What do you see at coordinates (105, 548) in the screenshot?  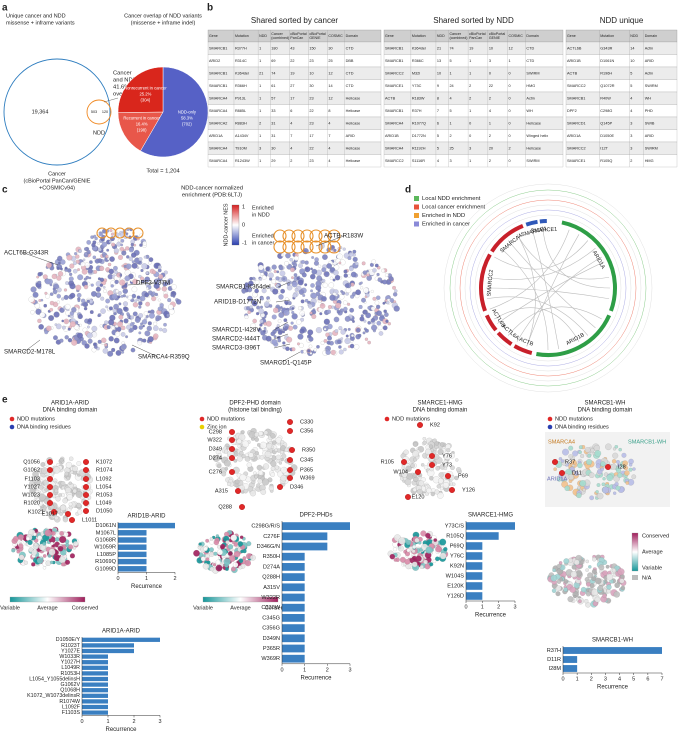 I see `bar-label: W1059R` at bounding box center [105, 548].